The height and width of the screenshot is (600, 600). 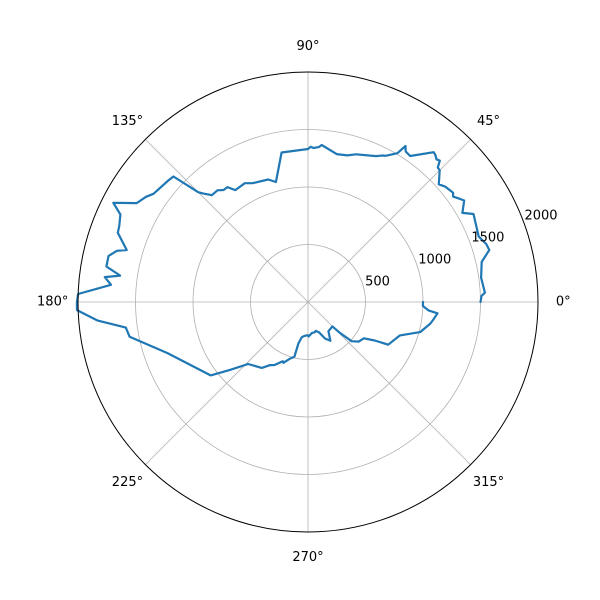 What do you see at coordinates (52, 302) in the screenshot?
I see `angular-tick-label: 180°` at bounding box center [52, 302].